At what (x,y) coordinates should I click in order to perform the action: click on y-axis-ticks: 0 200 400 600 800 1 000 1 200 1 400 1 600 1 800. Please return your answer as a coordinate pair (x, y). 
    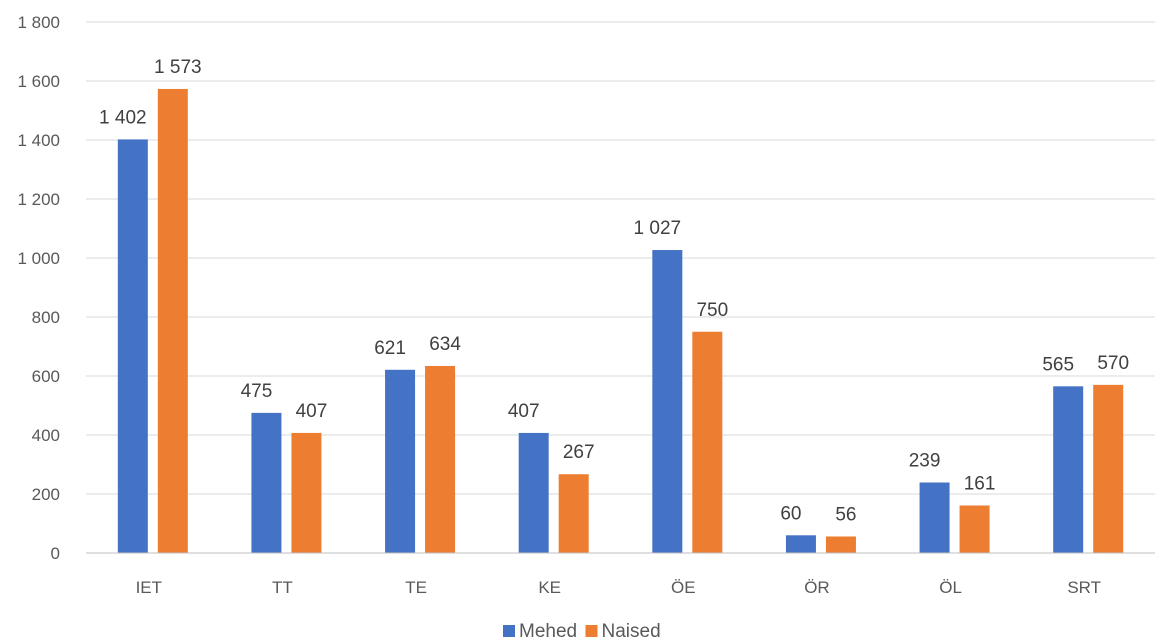
    Looking at the image, I should click on (38, 288).